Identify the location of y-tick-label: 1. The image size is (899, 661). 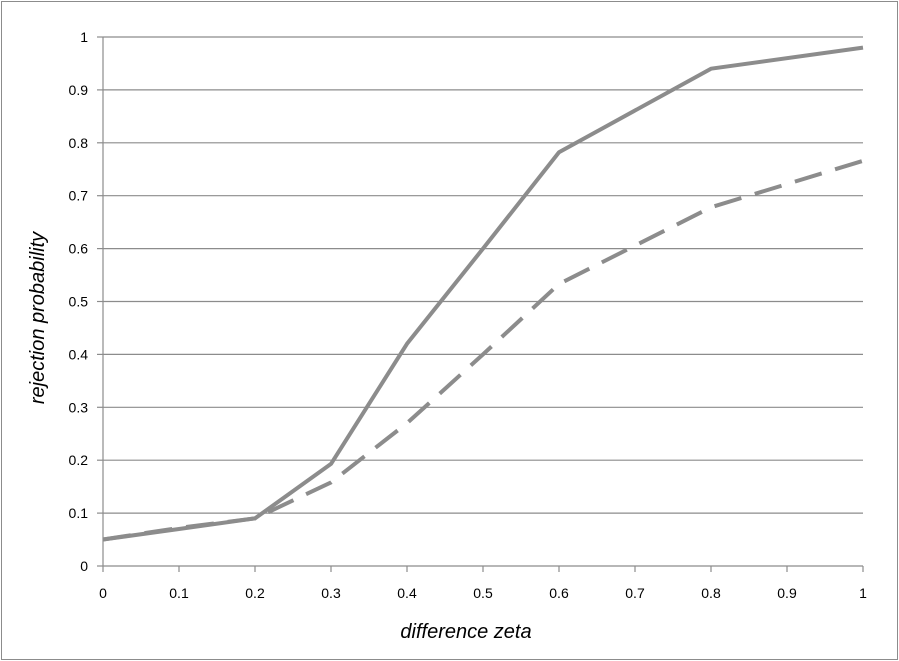
(84, 37).